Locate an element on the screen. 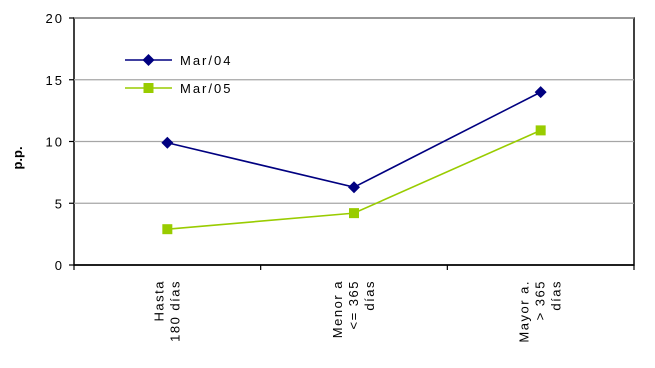  x-tick-label: 180 días is located at coordinates (174, 311).